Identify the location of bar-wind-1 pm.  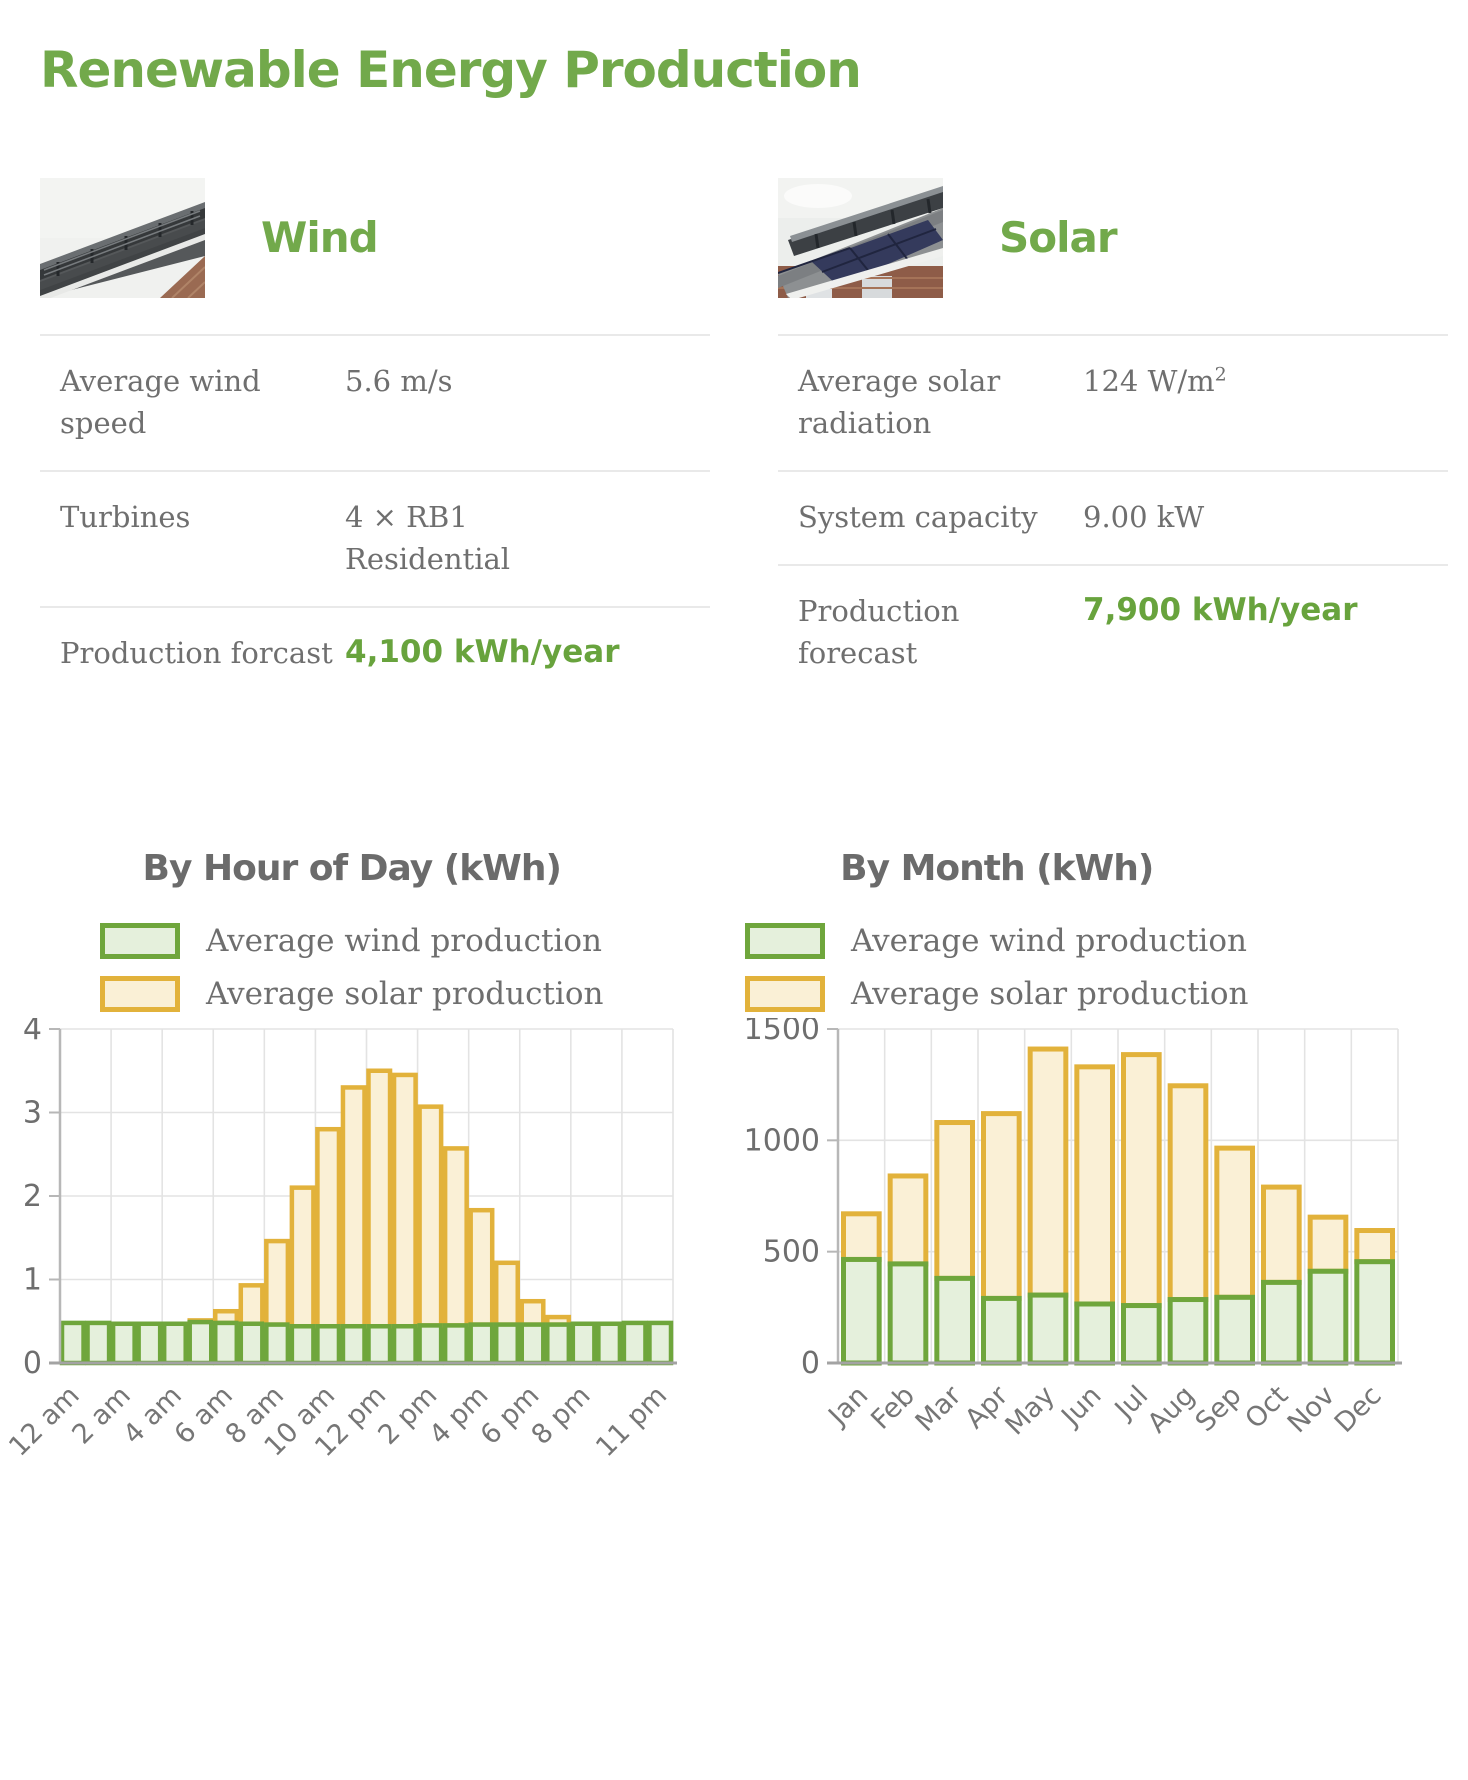
(404, 1344).